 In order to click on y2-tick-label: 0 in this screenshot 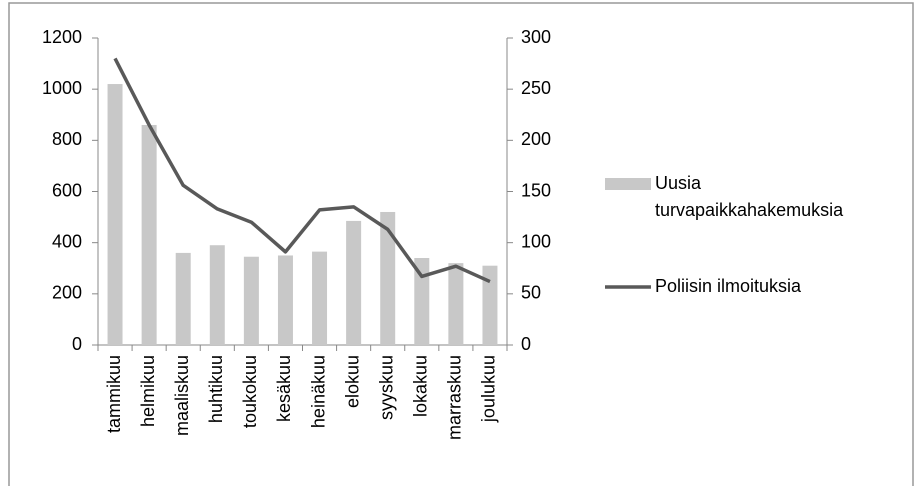, I will do `click(526, 344)`.